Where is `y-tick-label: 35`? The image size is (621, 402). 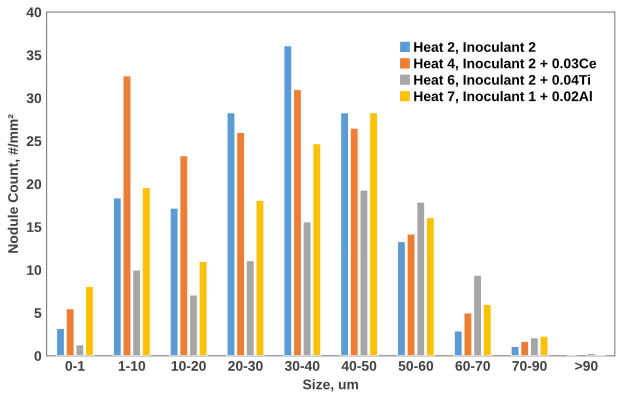
y-tick-label: 35 is located at coordinates (34, 55).